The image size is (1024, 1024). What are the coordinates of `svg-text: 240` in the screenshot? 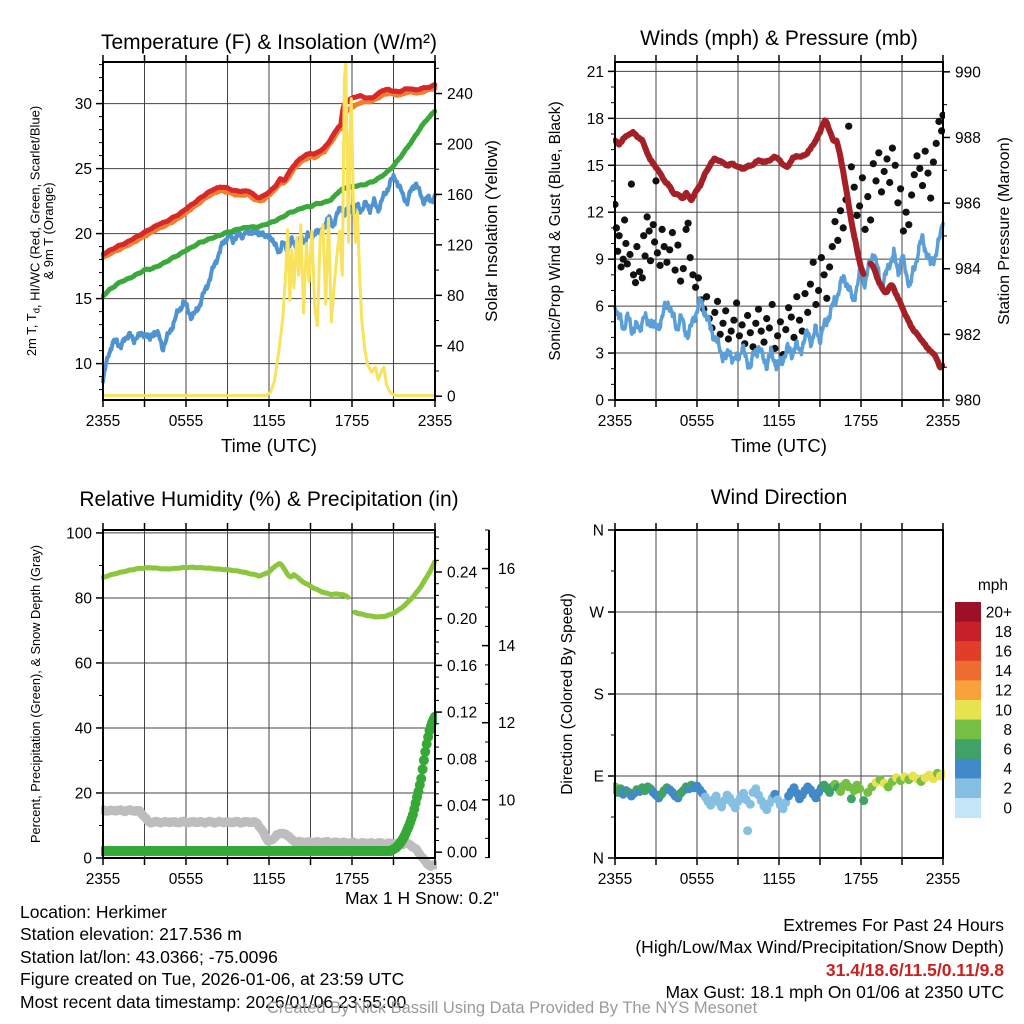 It's located at (460, 94).